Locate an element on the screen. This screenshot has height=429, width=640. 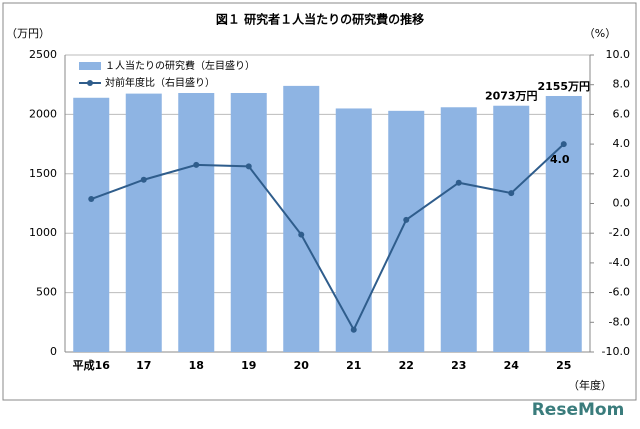
x-tick-label: 23 is located at coordinates (458, 365).